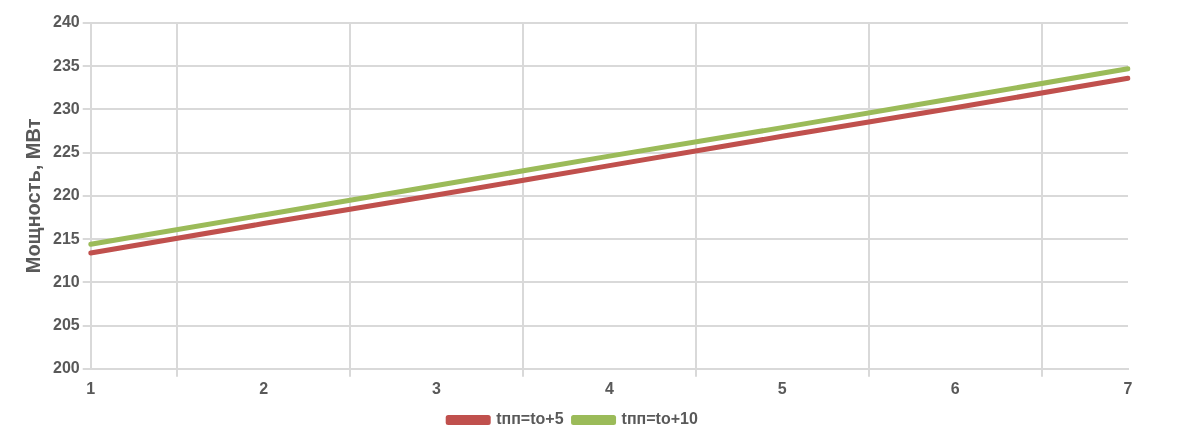  I want to click on x-tick-label: 6, so click(955, 388).